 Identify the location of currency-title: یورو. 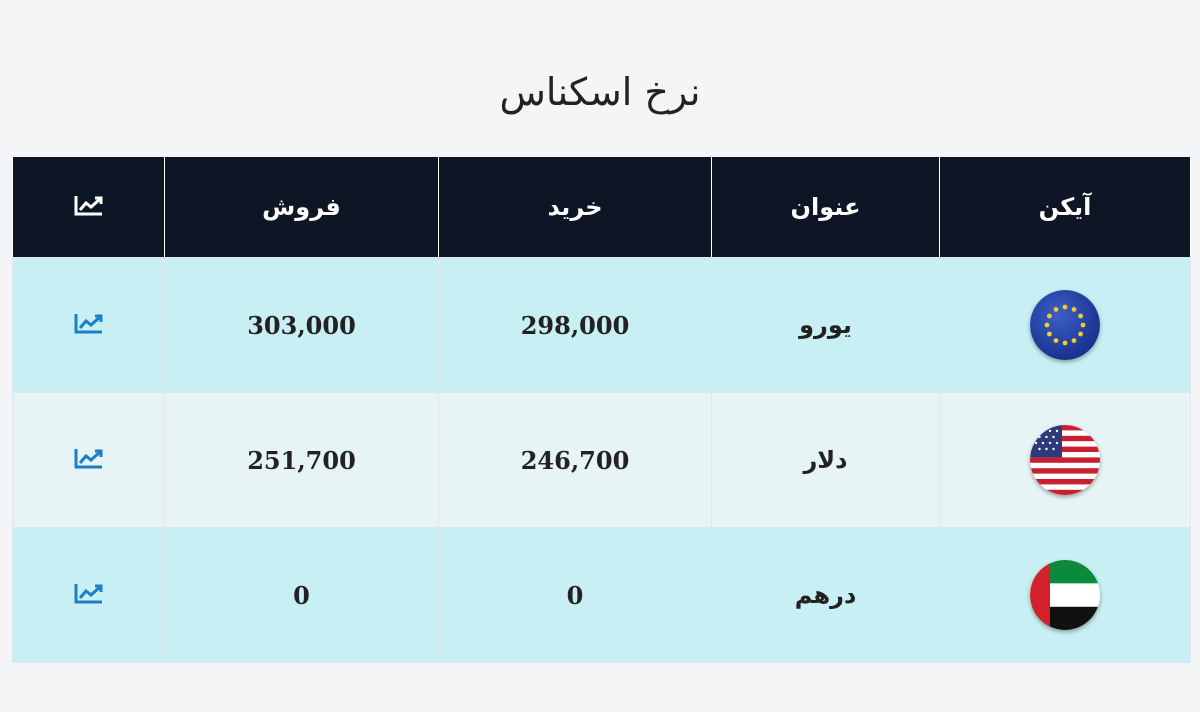
(825, 325).